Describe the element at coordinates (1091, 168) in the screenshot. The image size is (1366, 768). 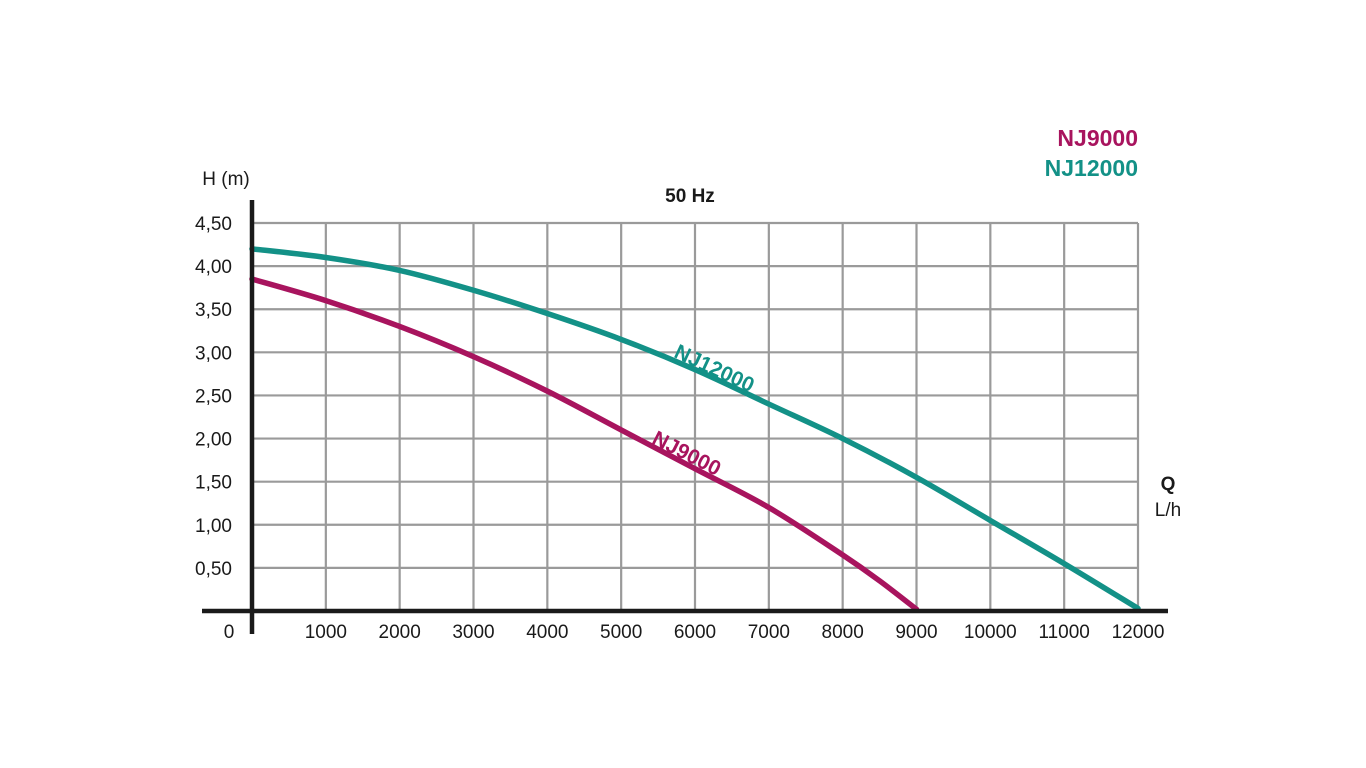
I see `legend-entry-nj12000: NJ12000` at that location.